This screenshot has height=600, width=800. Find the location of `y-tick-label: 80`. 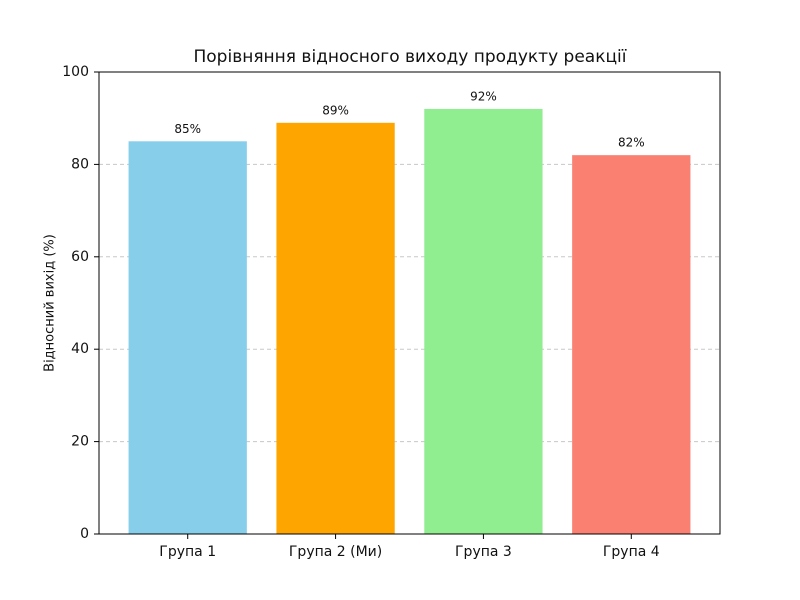

y-tick-label: 80 is located at coordinates (80, 164).